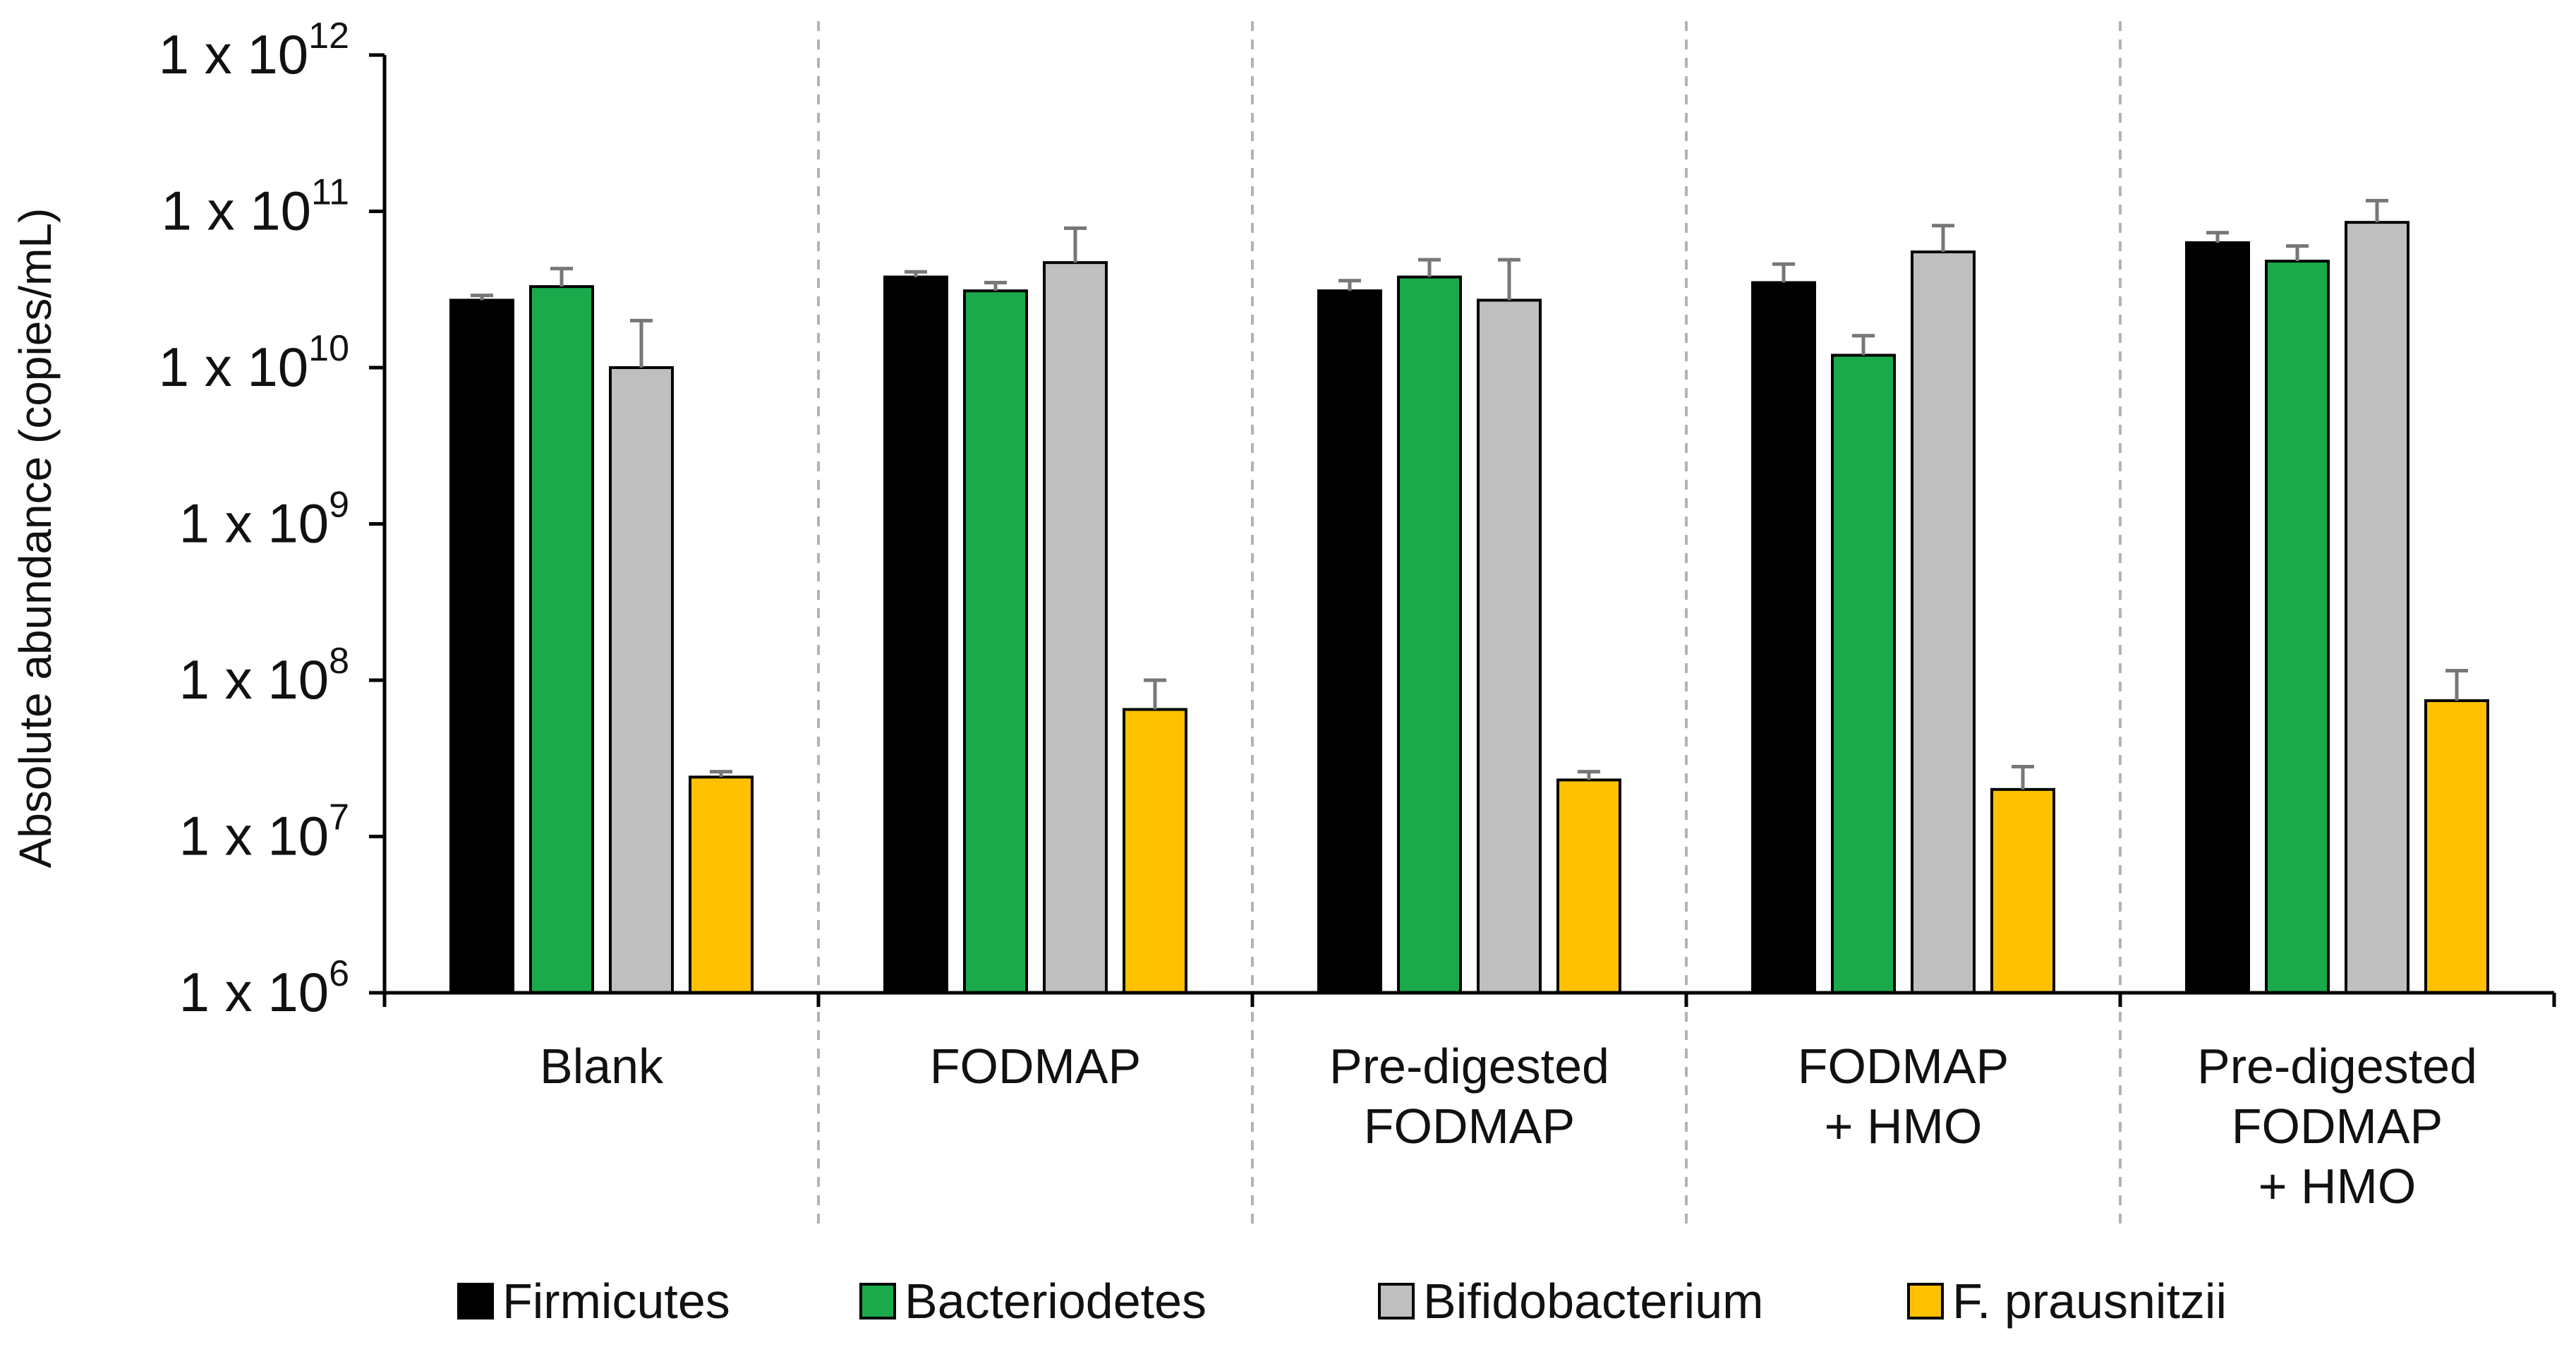 The height and width of the screenshot is (1371, 2576). I want to click on y-tick-label-exponent: 12, so click(329, 36).